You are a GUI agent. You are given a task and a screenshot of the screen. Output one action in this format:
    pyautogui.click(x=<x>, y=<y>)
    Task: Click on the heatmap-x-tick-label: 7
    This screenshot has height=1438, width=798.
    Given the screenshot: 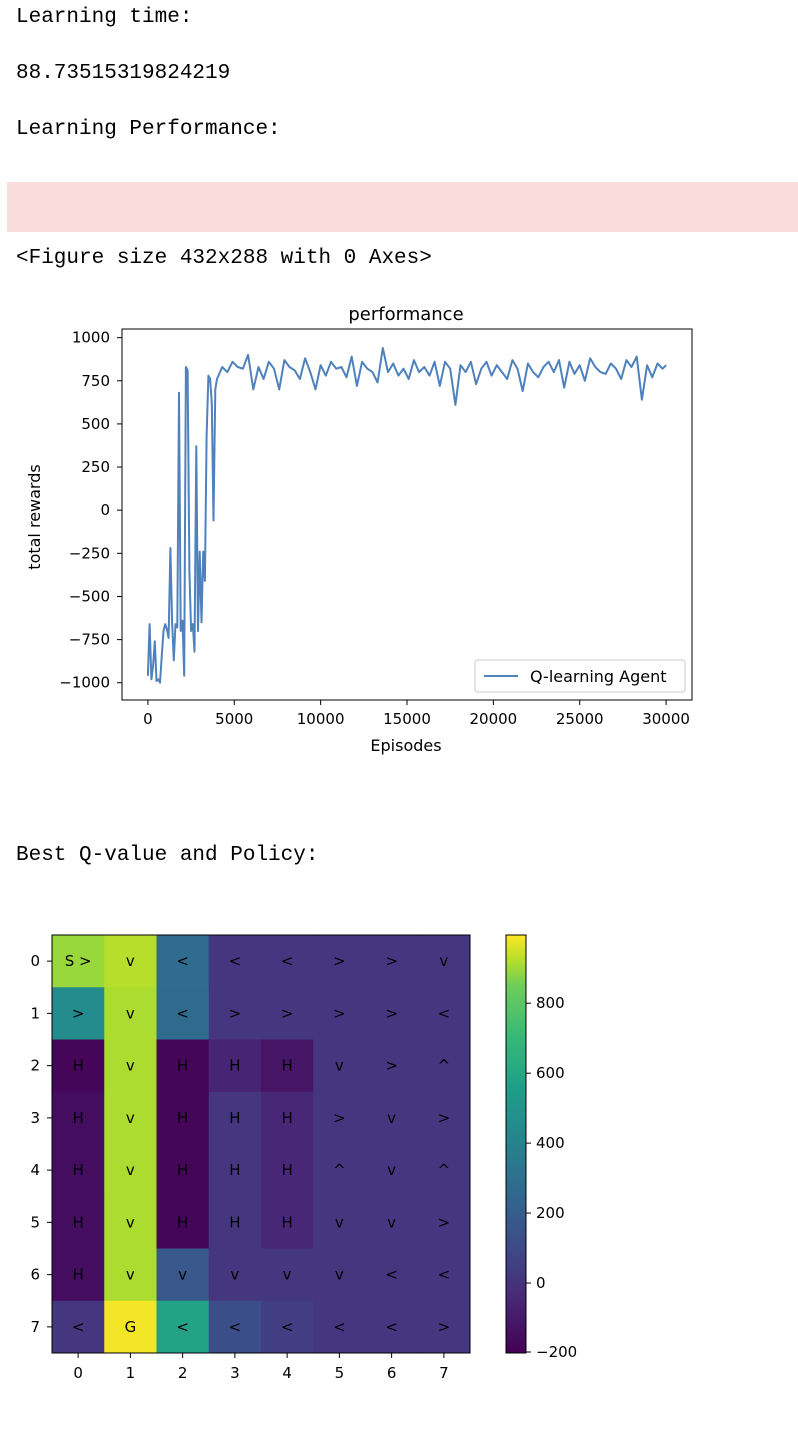 What is the action you would take?
    pyautogui.click(x=444, y=1373)
    